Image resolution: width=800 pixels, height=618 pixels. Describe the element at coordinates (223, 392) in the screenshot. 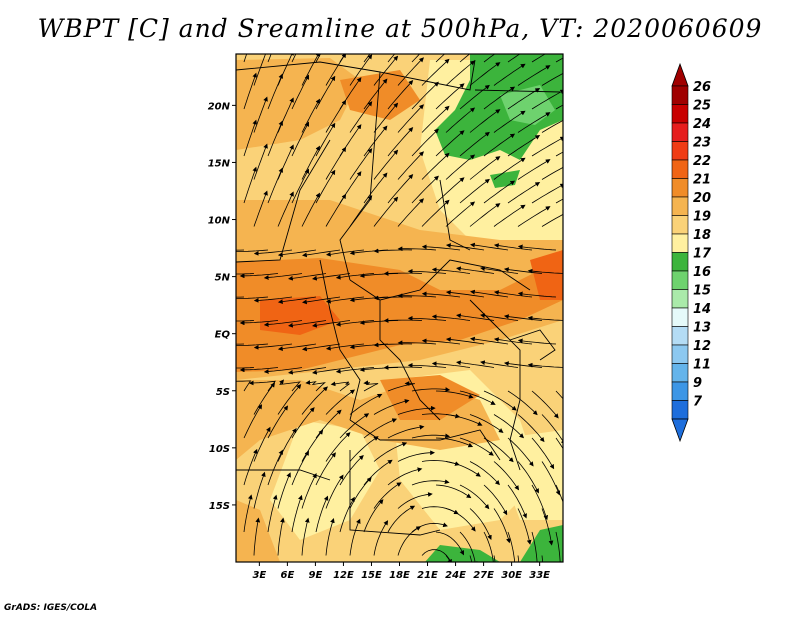

I see `lat-tick-label: 5S` at that location.